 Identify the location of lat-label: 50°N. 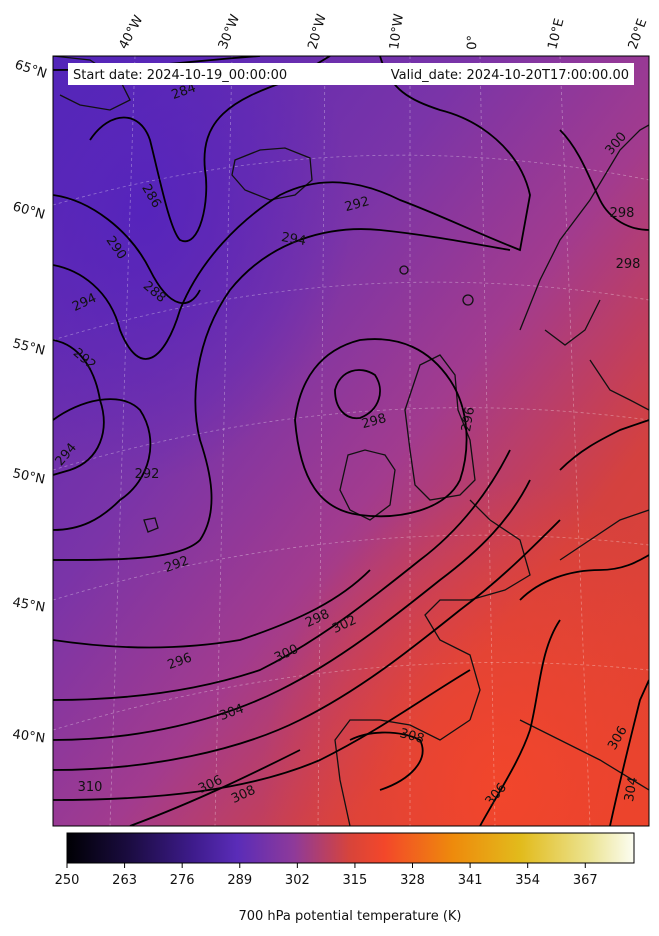
(28, 476).